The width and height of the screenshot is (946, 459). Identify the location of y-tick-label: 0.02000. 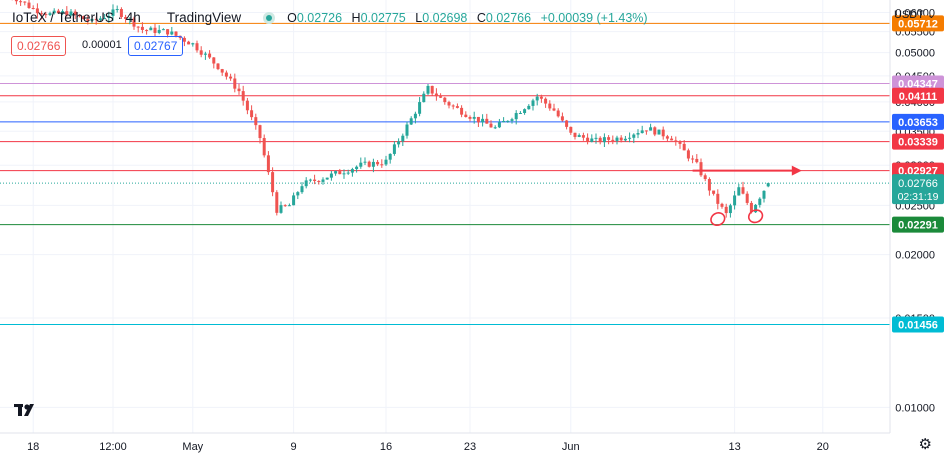
(915, 256).